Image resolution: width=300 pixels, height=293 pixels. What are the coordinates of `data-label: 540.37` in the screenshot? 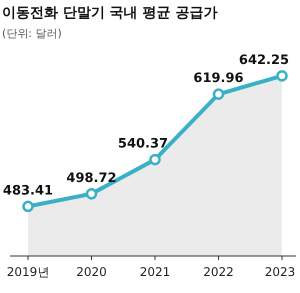 It's located at (143, 144).